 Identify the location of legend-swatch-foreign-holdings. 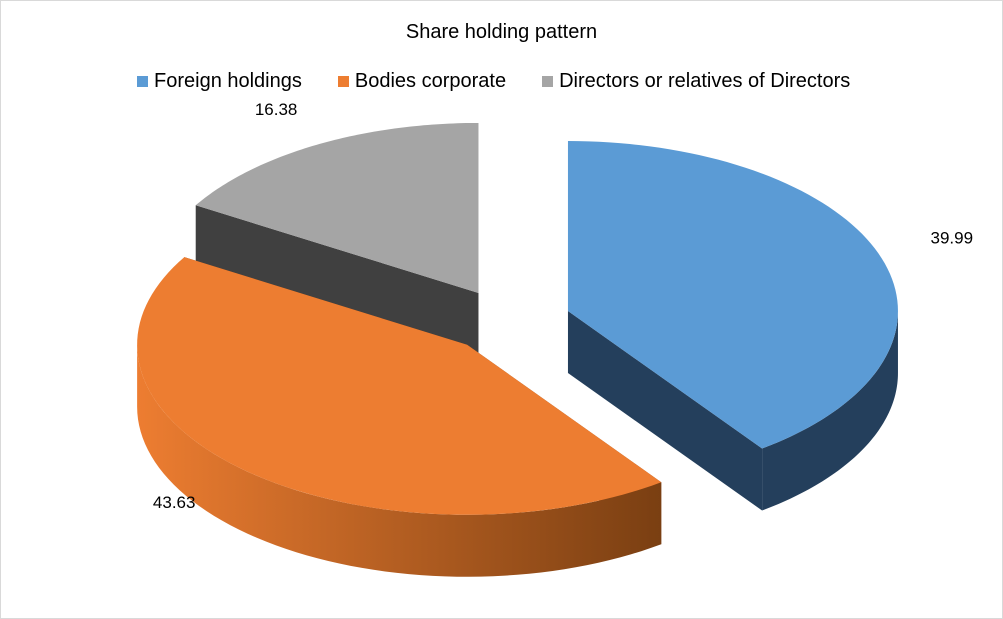
(142, 81).